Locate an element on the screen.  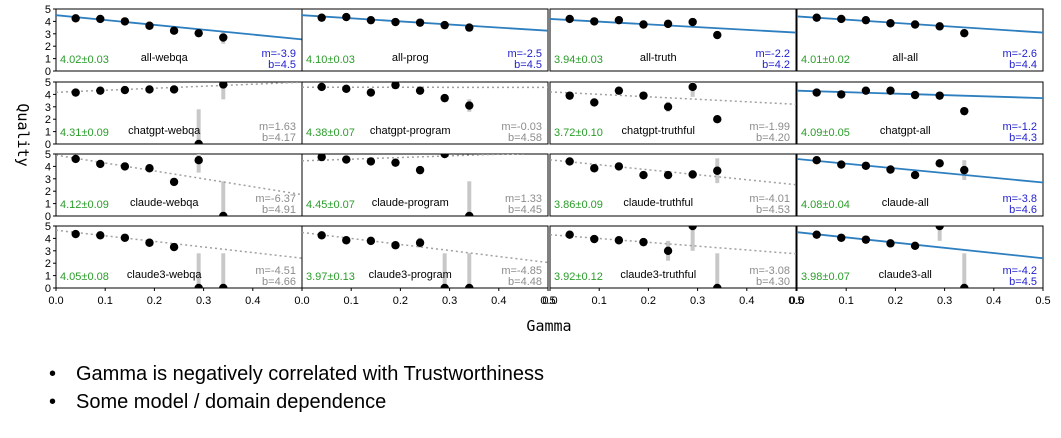
panel-slope-label: m=-1.99 is located at coordinates (769, 127).